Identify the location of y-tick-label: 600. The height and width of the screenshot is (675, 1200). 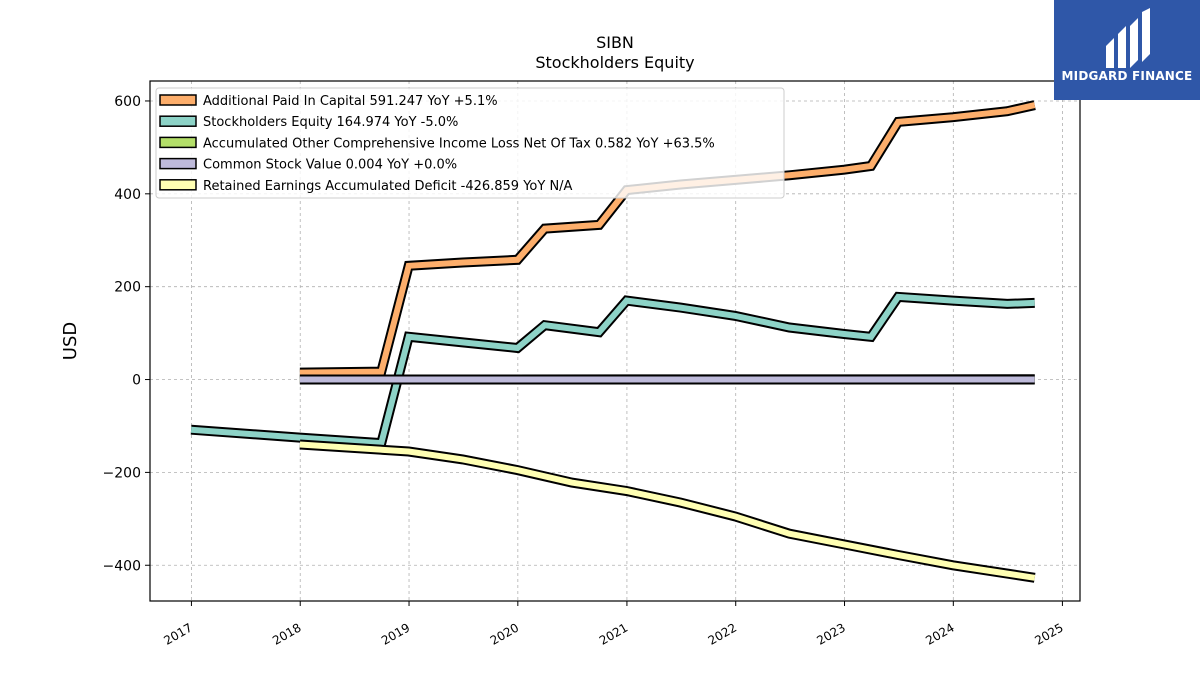
(127, 102).